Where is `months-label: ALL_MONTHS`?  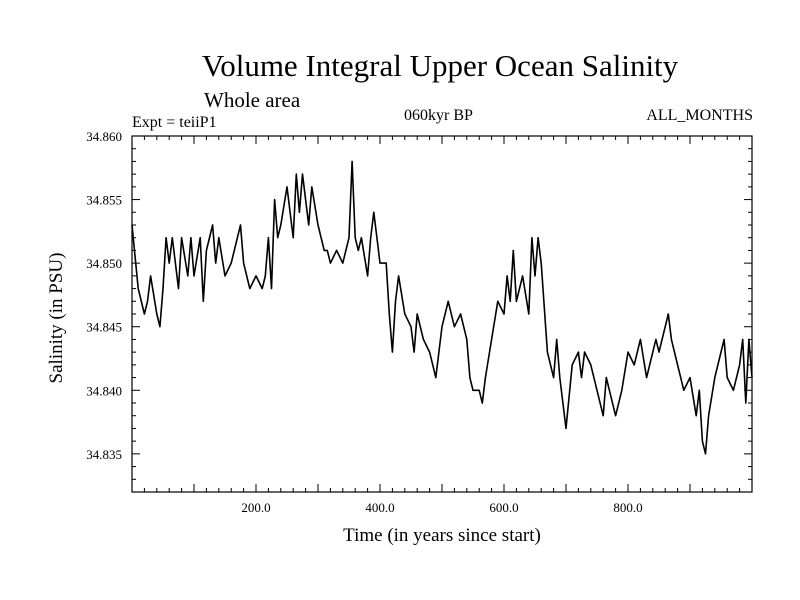 months-label: ALL_MONTHS is located at coordinates (699, 115).